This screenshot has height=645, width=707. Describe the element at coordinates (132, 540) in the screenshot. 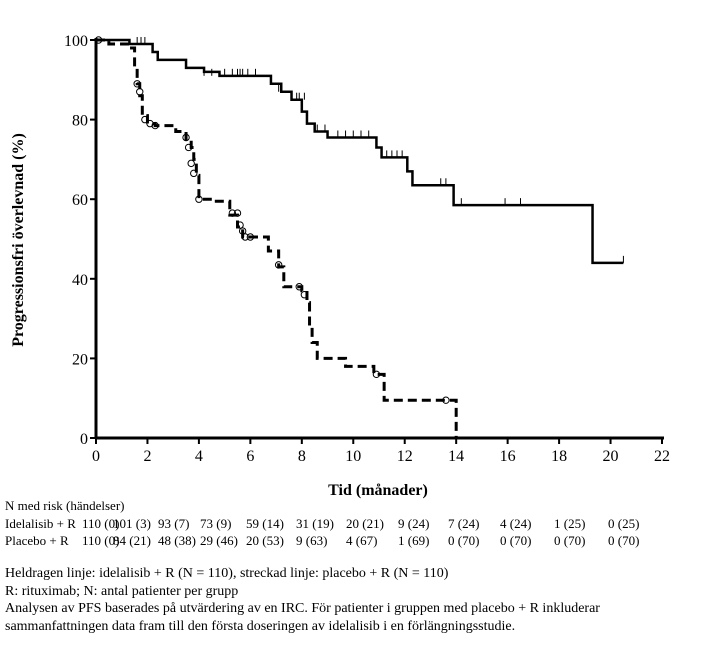

I see `risk-cell: 84 (21)` at that location.